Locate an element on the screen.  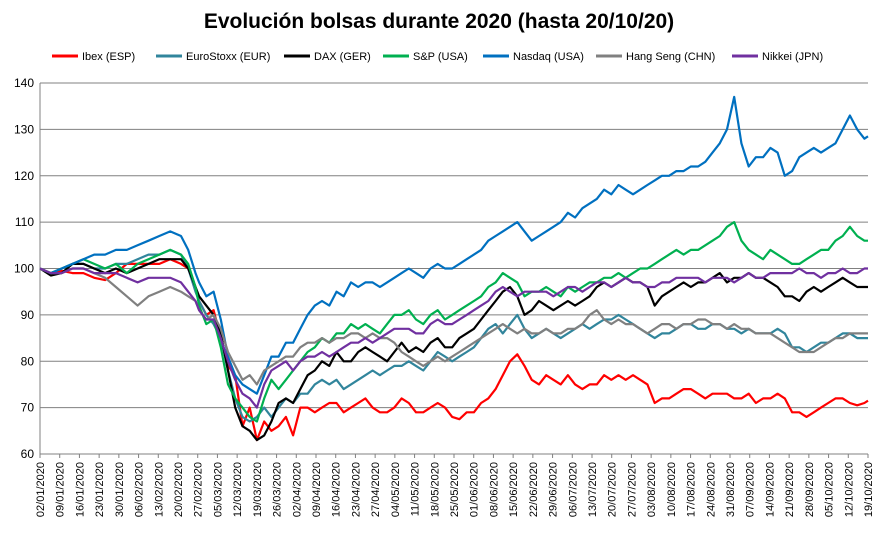
y-tick-label: 110 is located at coordinates (24, 222).